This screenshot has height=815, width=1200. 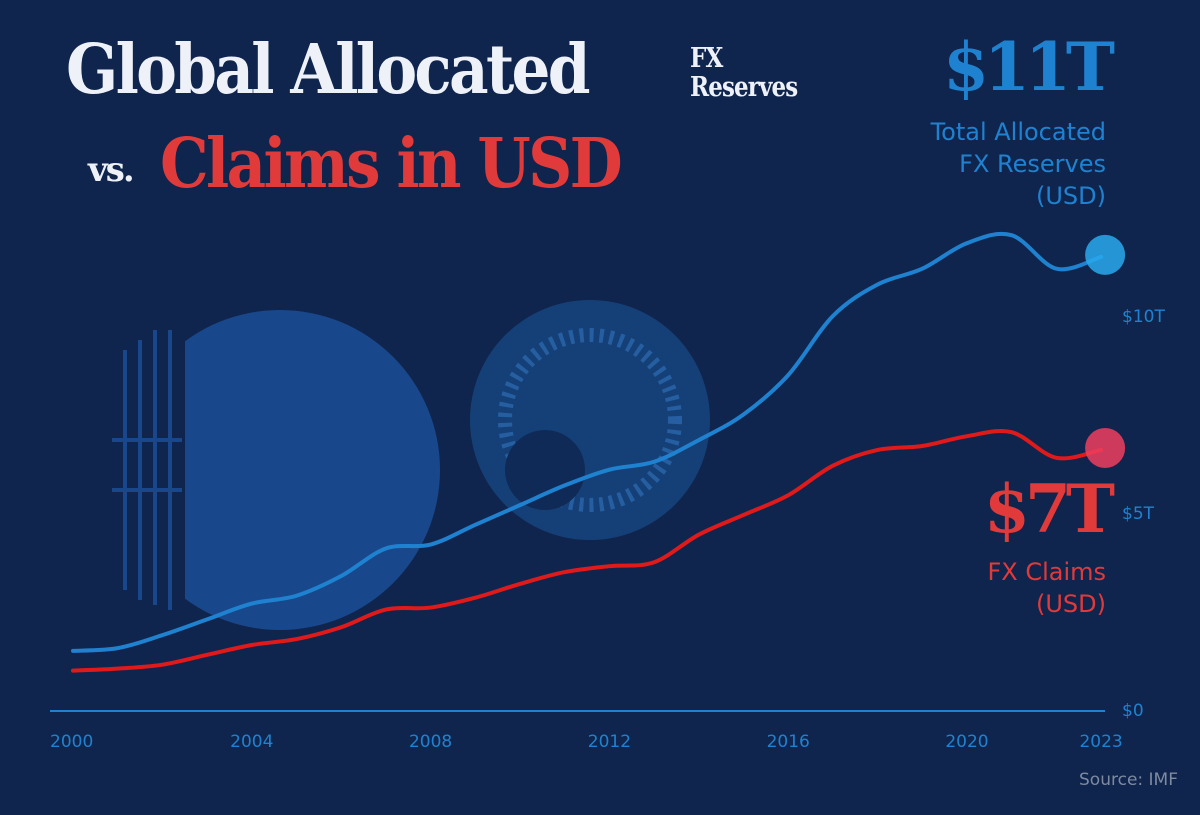 I want to click on x-tick-label: 2020, so click(x=966, y=742).